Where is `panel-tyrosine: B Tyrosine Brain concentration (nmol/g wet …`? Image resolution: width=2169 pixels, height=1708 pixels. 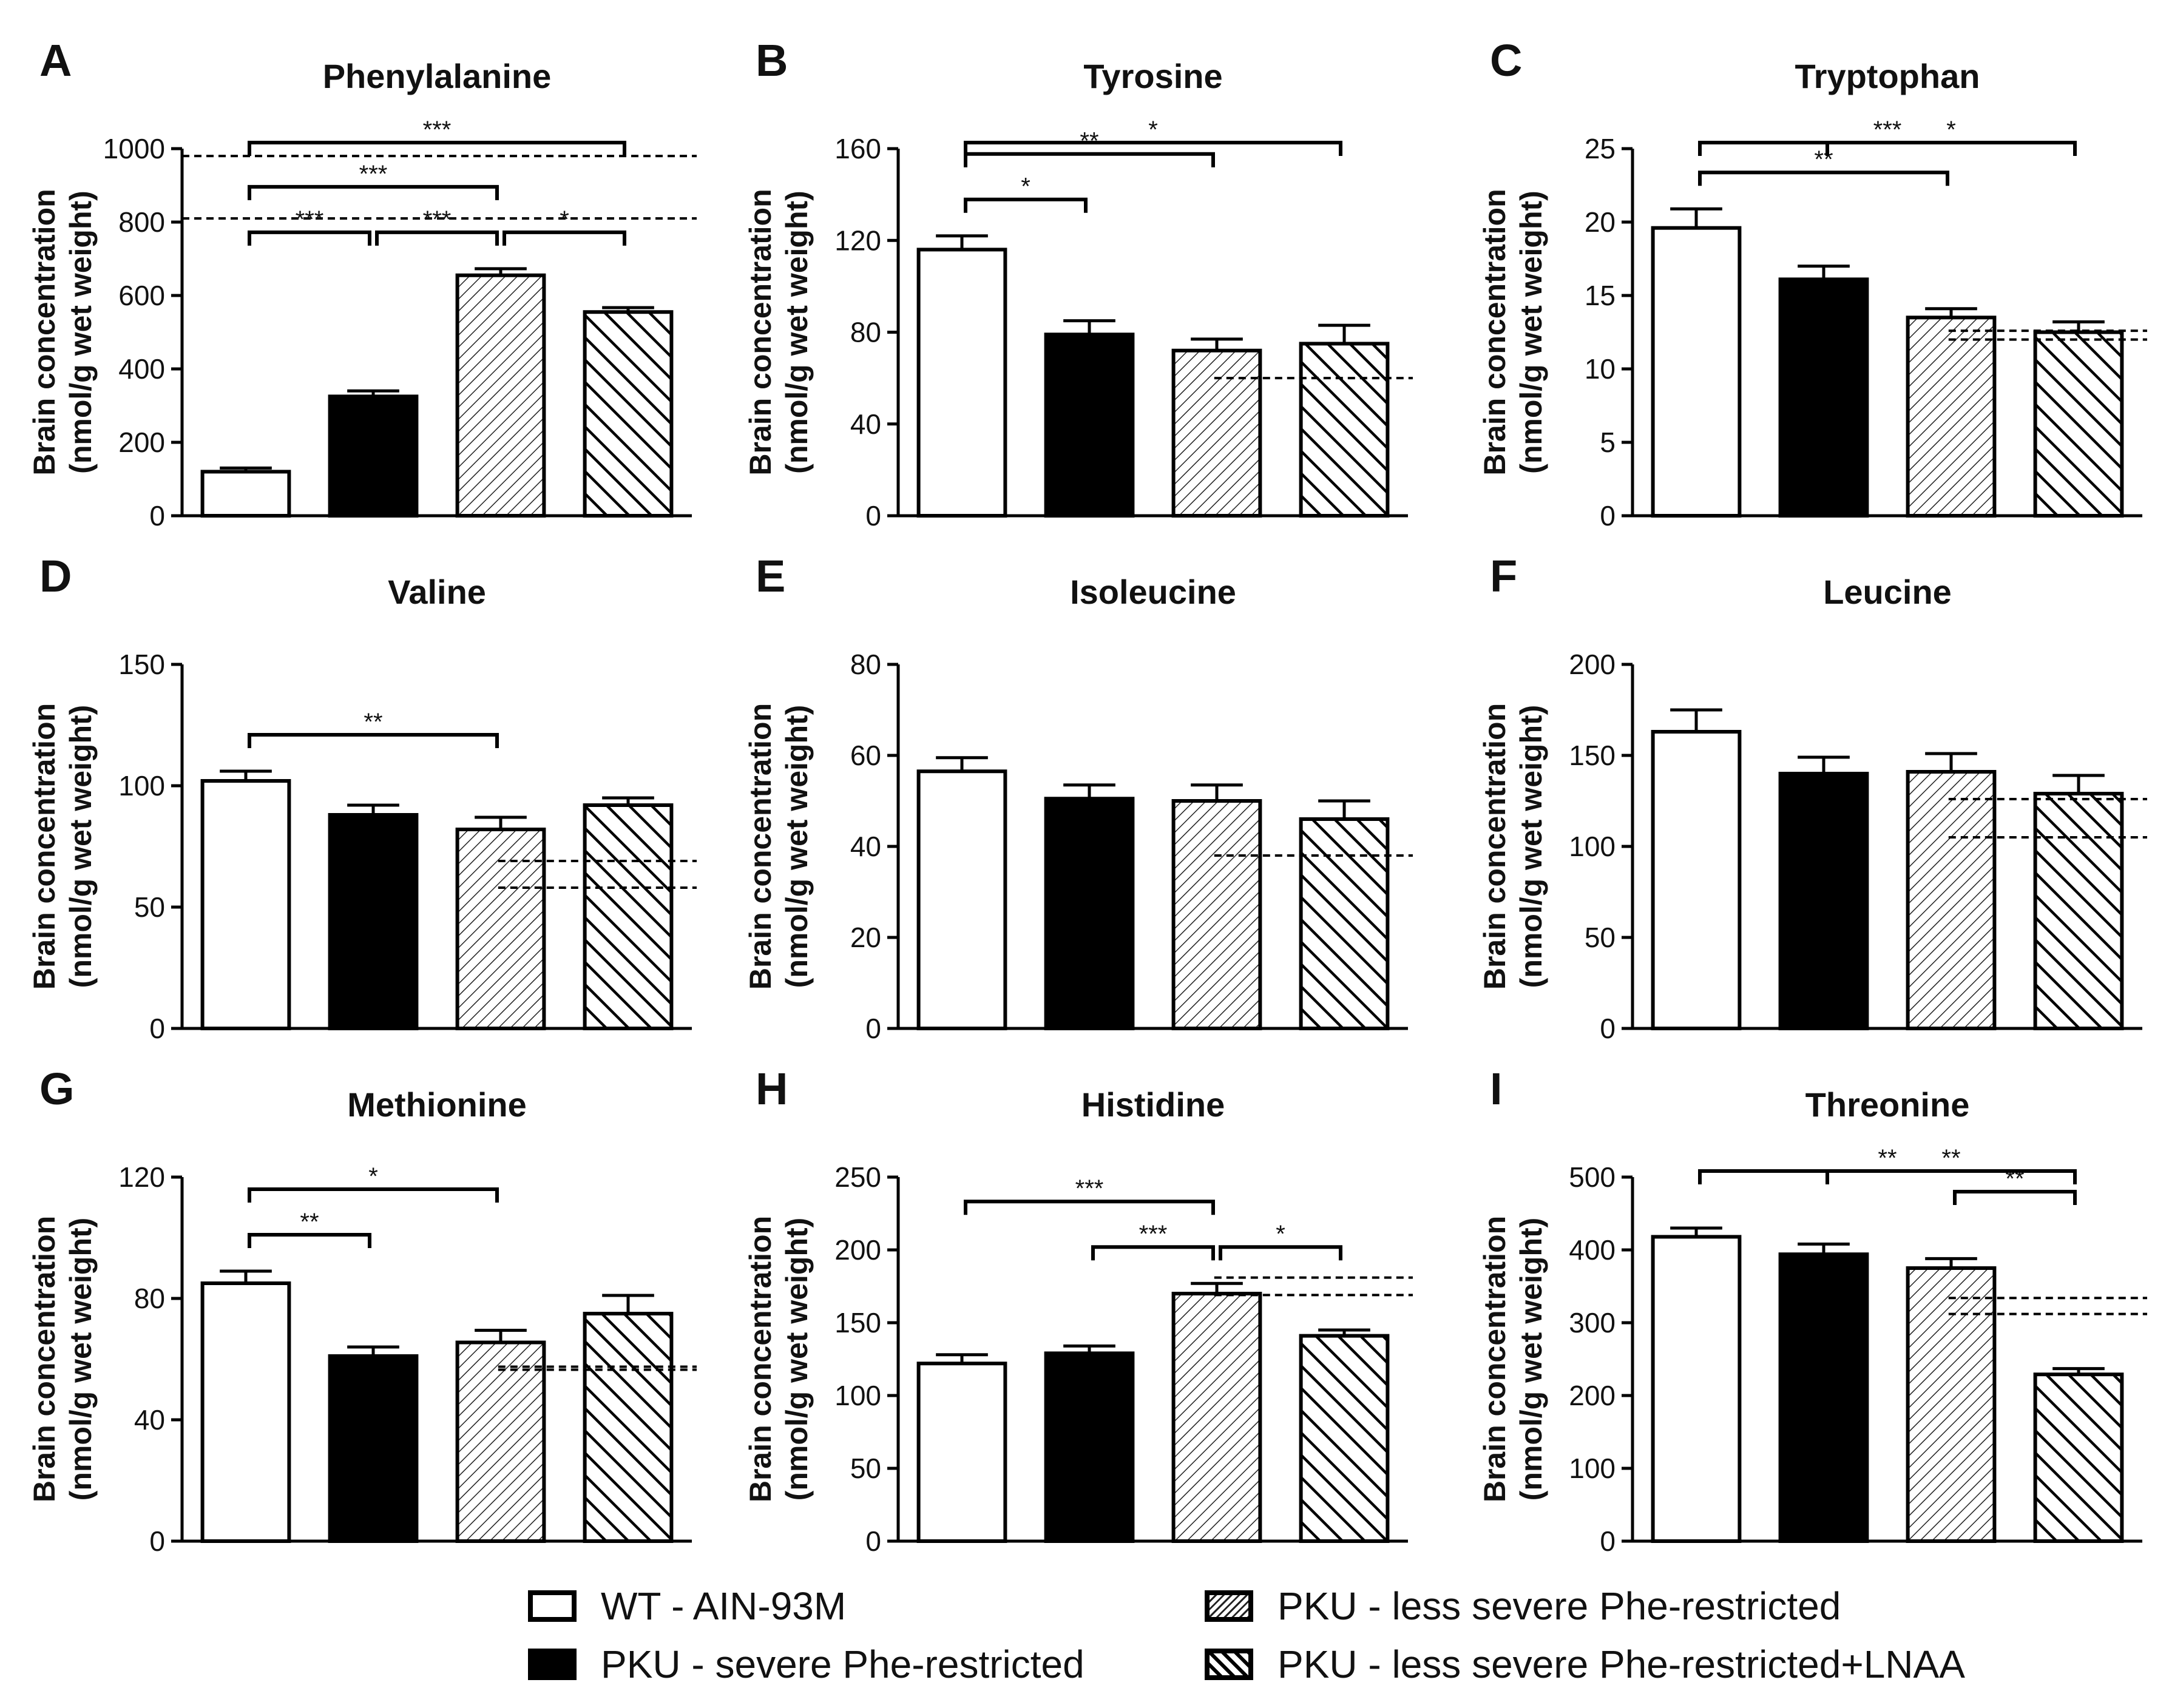
panel-tyrosine: B Tyrosine Brain concentration (nmol/g wet … is located at coordinates (1078, 284).